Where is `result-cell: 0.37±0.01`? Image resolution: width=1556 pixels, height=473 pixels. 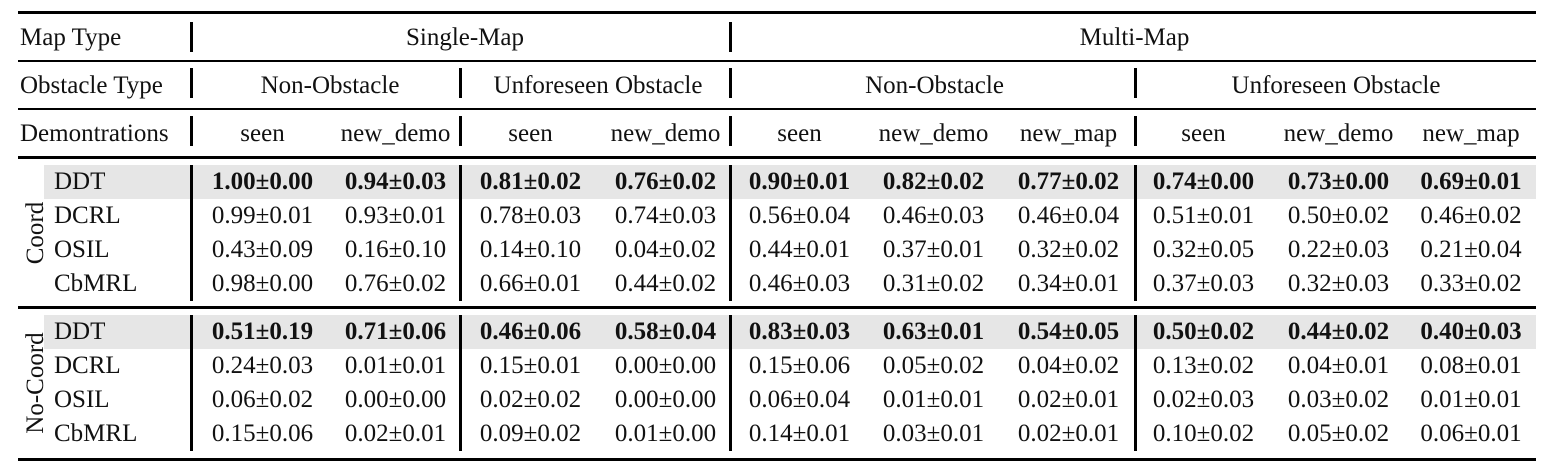
result-cell: 0.37±0.01 is located at coordinates (933, 249).